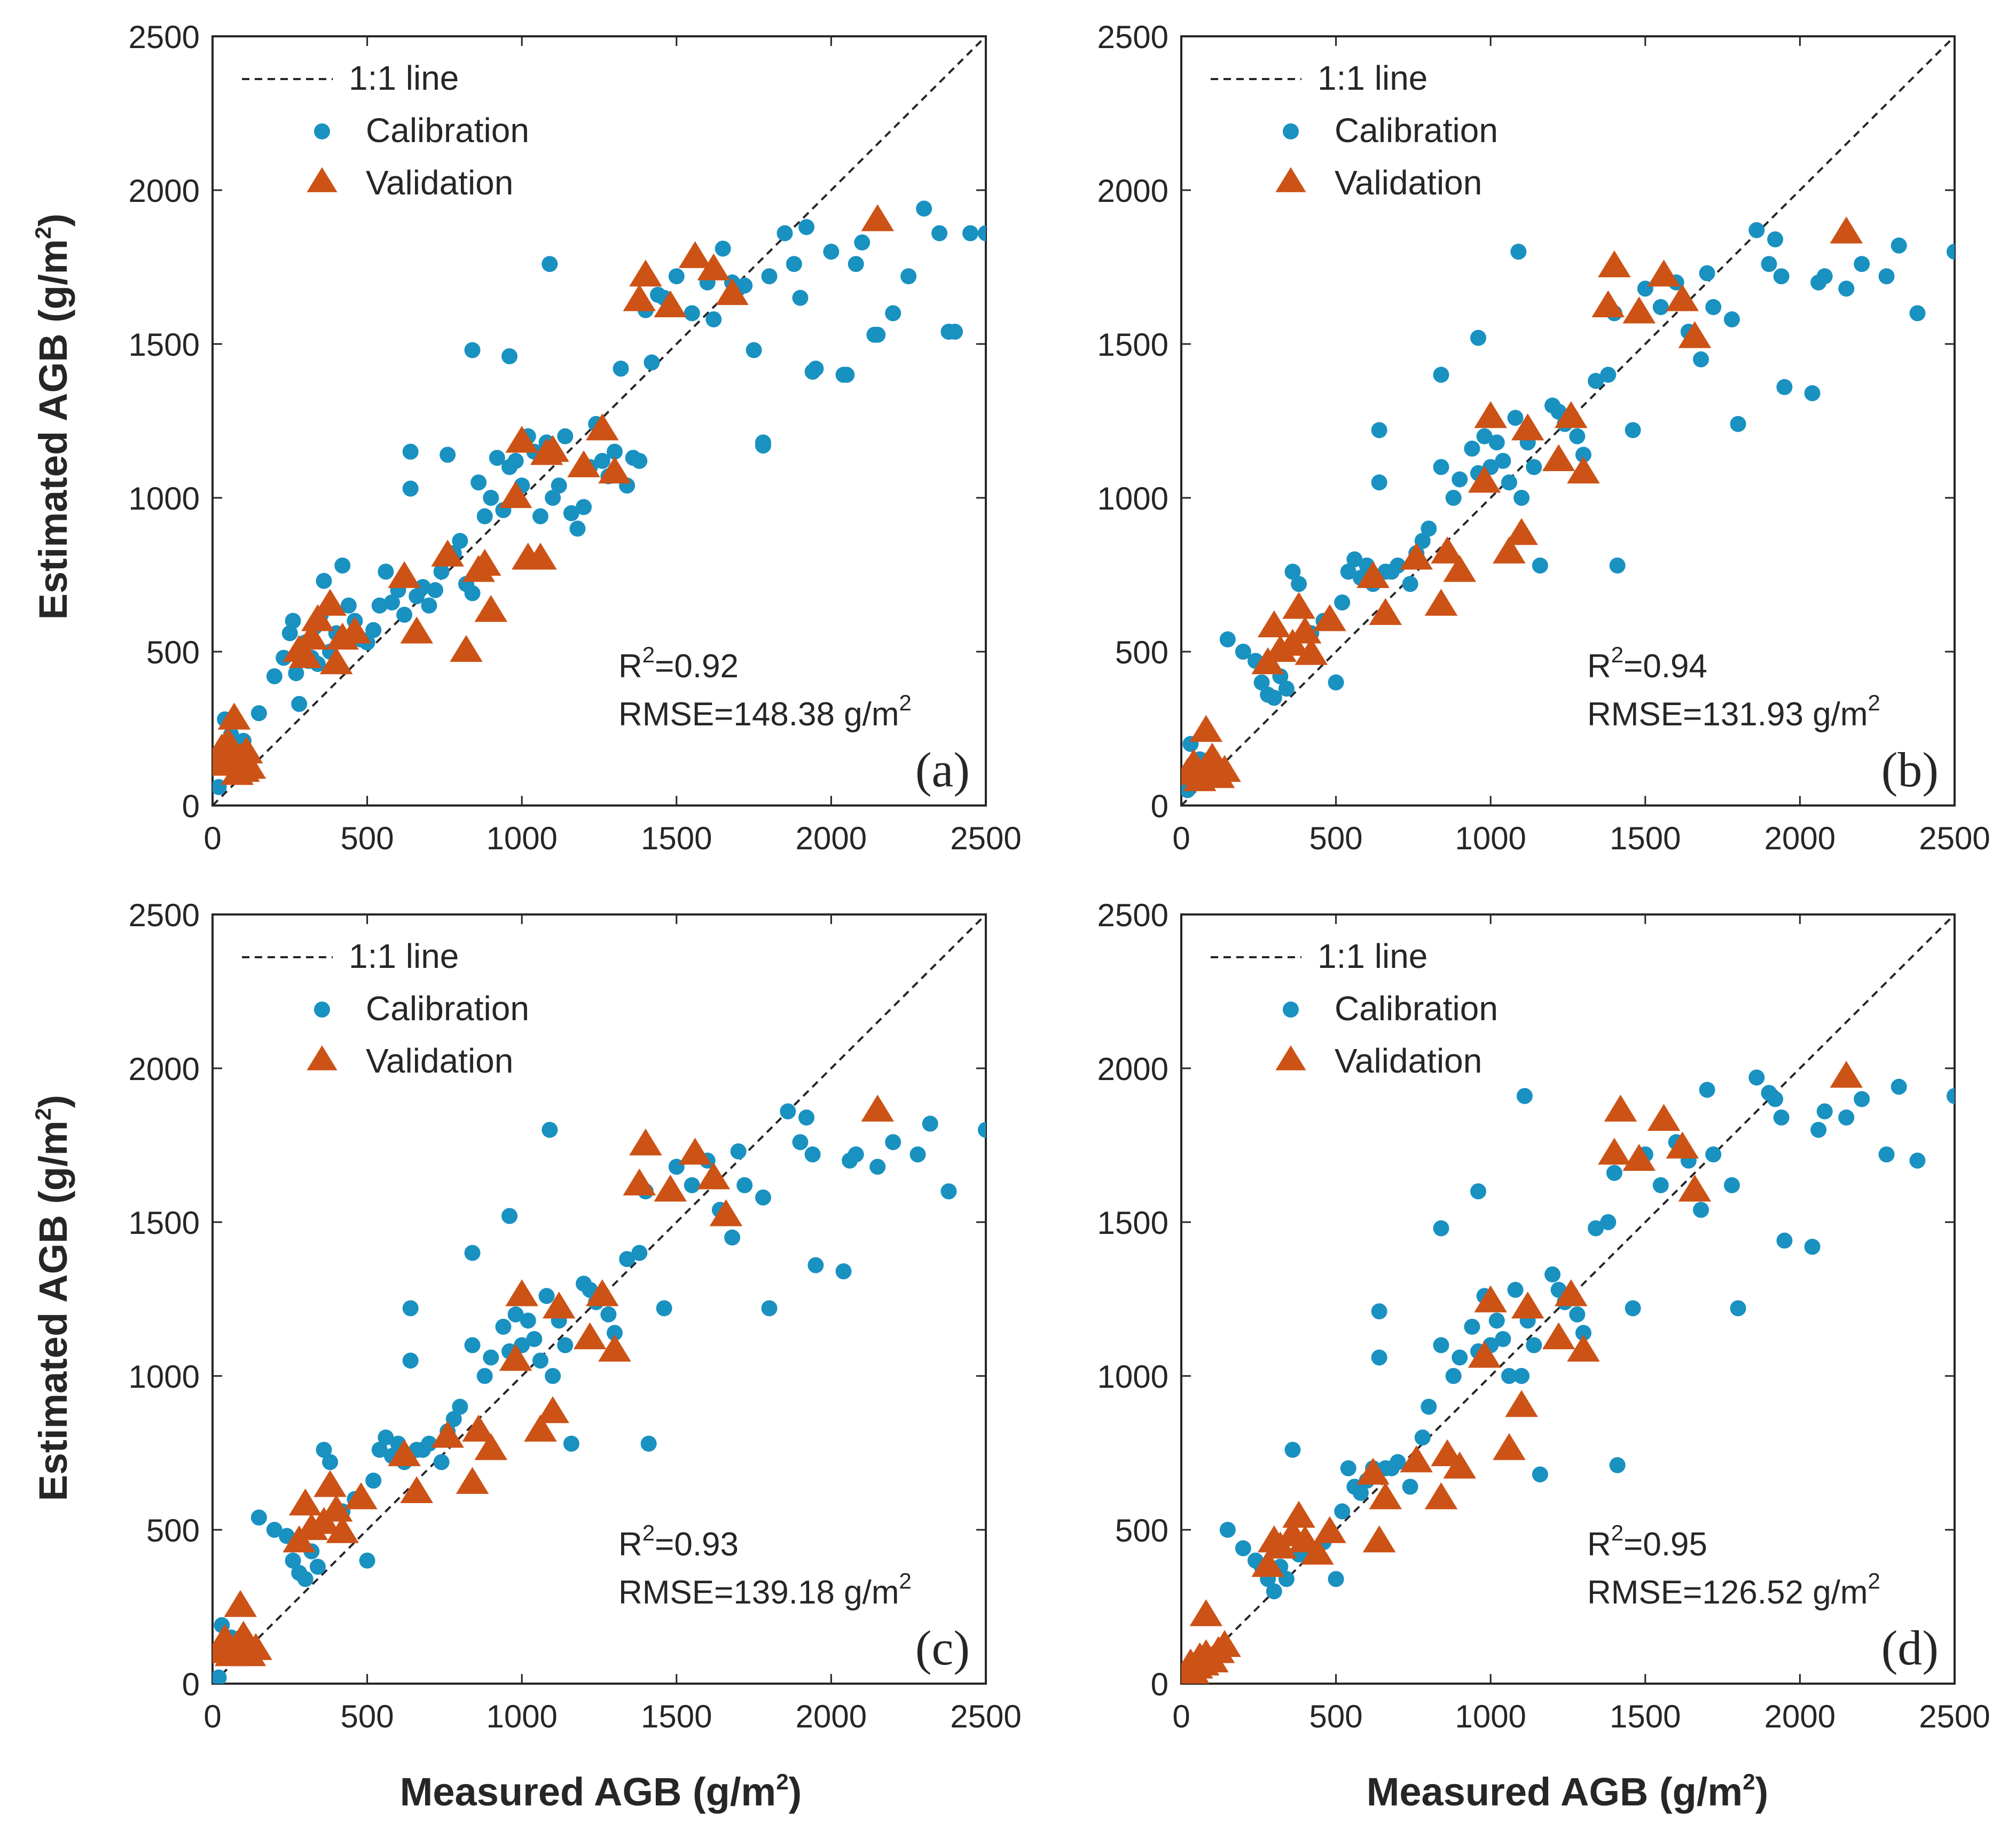 This screenshot has height=1830, width=2016. I want to click on x-tick-label: 2500, so click(985, 838).